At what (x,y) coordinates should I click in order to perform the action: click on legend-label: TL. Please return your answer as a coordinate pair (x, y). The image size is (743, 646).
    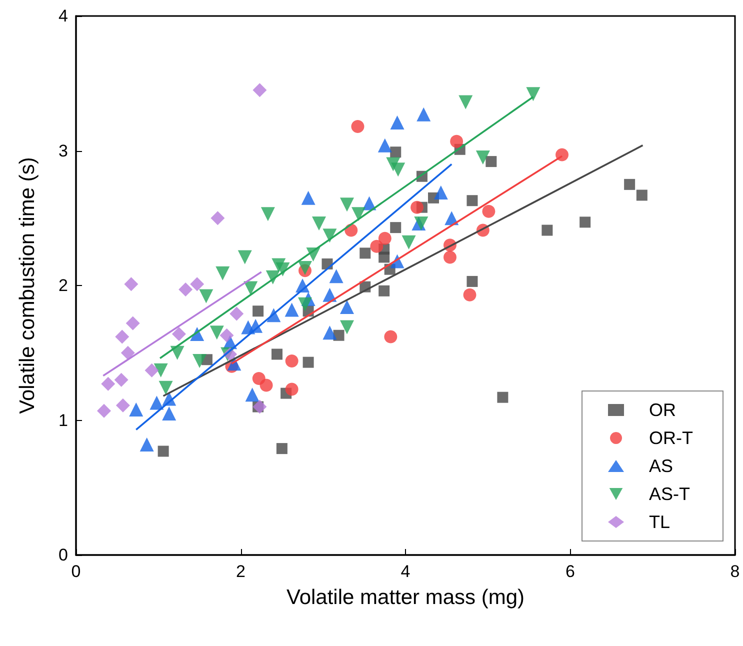
    Looking at the image, I should click on (659, 522).